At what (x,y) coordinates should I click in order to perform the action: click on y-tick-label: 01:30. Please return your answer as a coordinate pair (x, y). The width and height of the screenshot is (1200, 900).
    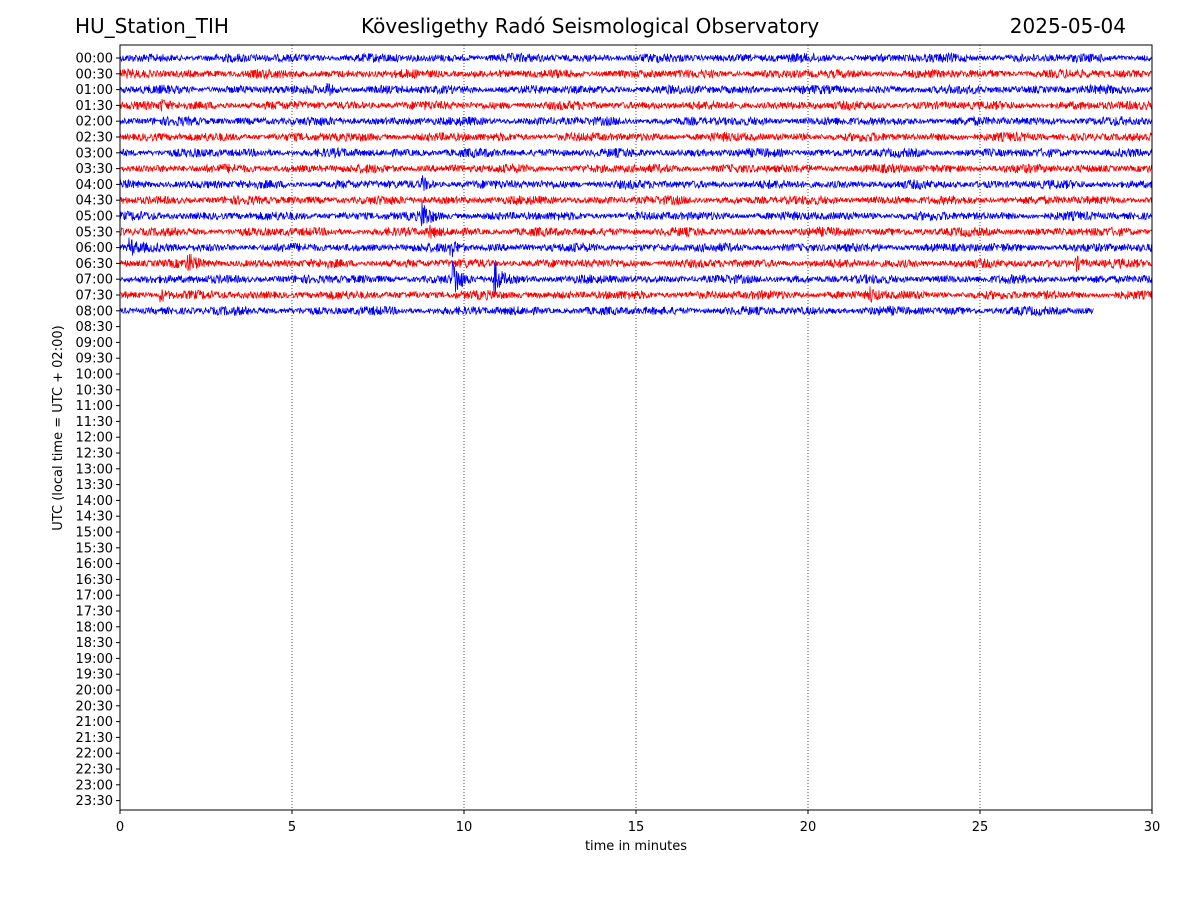
    Looking at the image, I should click on (94, 106).